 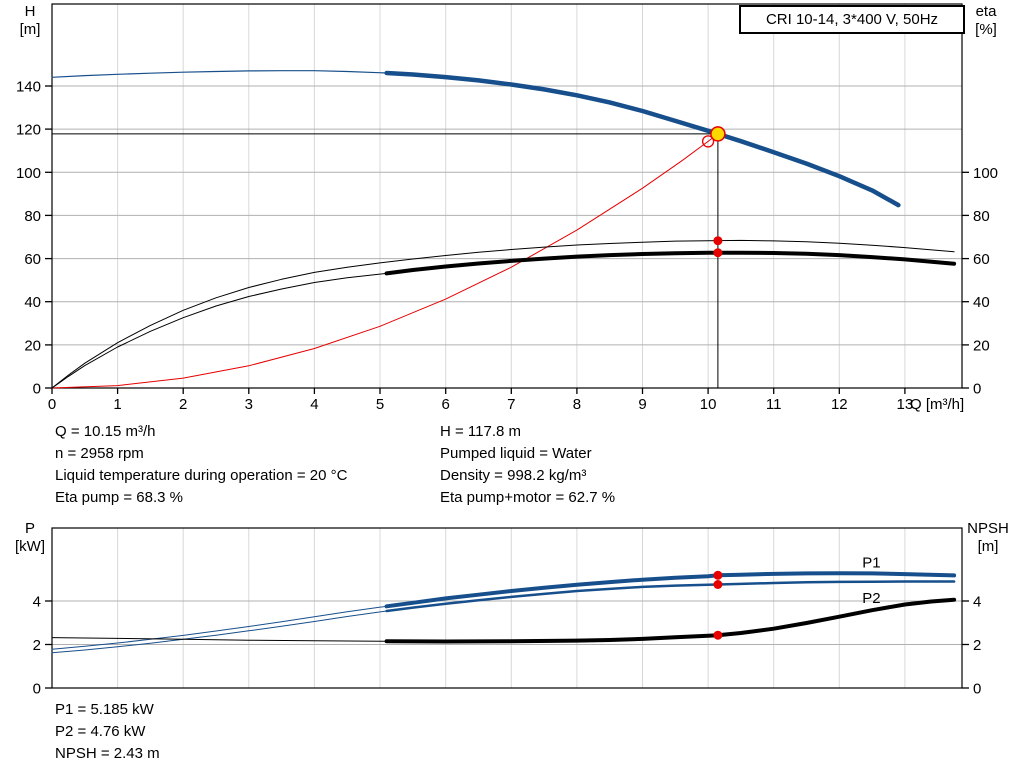 What do you see at coordinates (52, 404) in the screenshot?
I see `x-axis-tick-label: 0` at bounding box center [52, 404].